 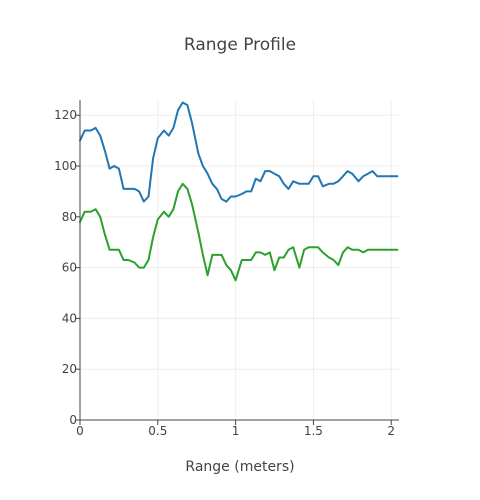 I want to click on x-tick-label: 0.5, so click(x=157, y=431).